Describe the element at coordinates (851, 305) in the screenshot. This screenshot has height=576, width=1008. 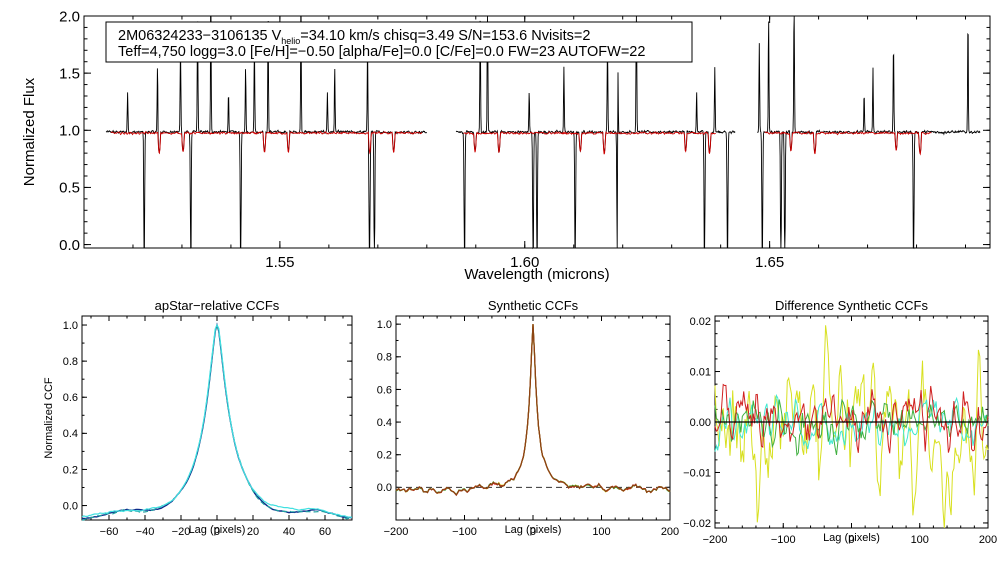
I see `chart-title: Difference Synthetic CCFs` at that location.